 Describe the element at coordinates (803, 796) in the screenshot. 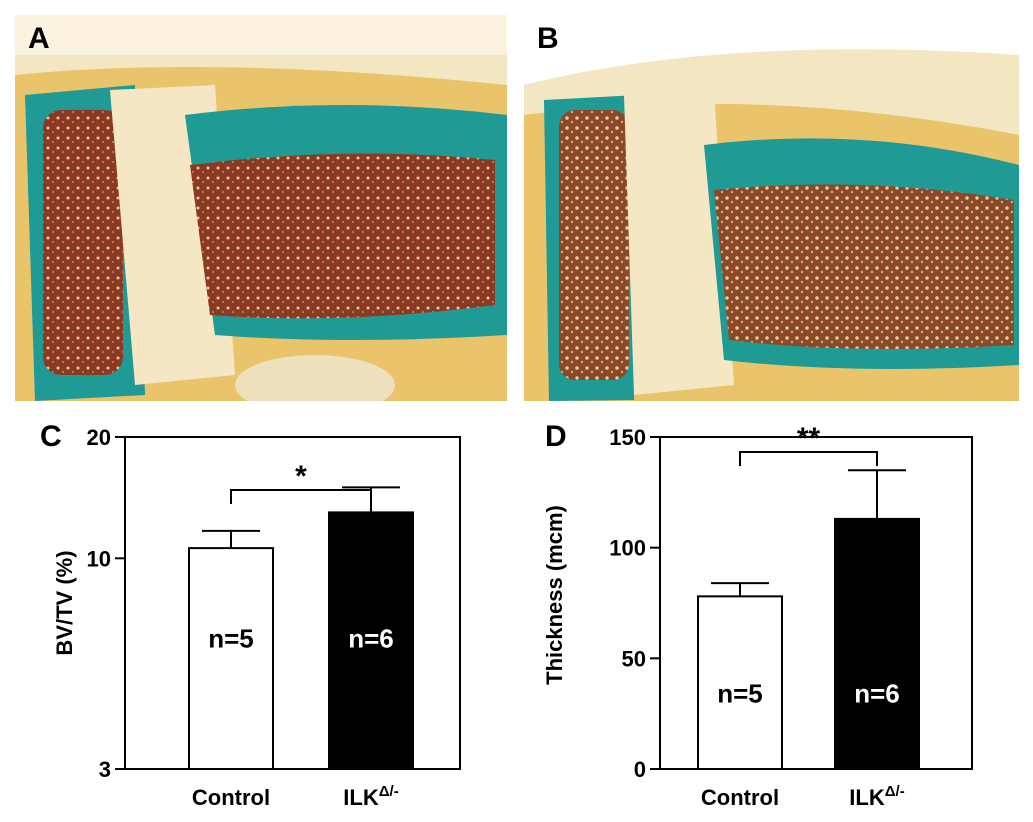

I see `chart-d-categories: Control ILKΔ/-` at that location.